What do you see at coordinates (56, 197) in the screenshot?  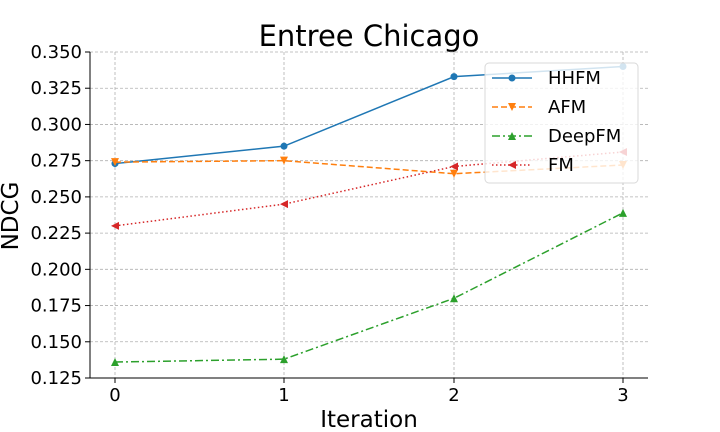 I see `y-tick-label: 0.250` at bounding box center [56, 197].